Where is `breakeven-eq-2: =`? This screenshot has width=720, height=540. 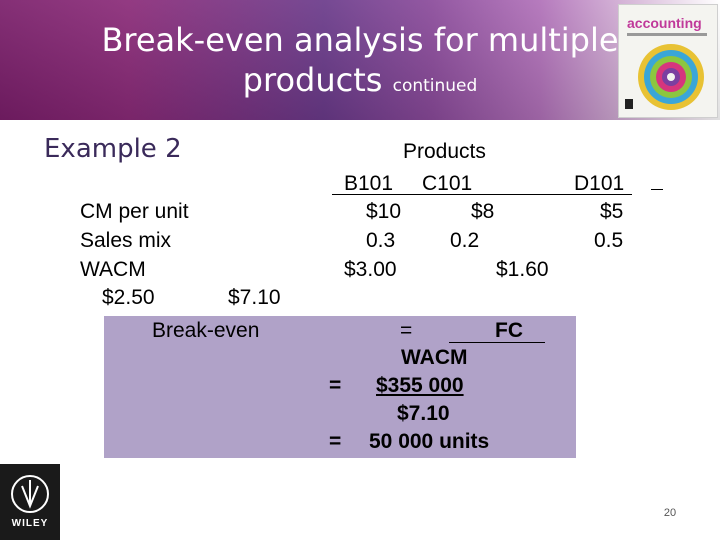 breakeven-eq-2: = is located at coordinates (335, 385).